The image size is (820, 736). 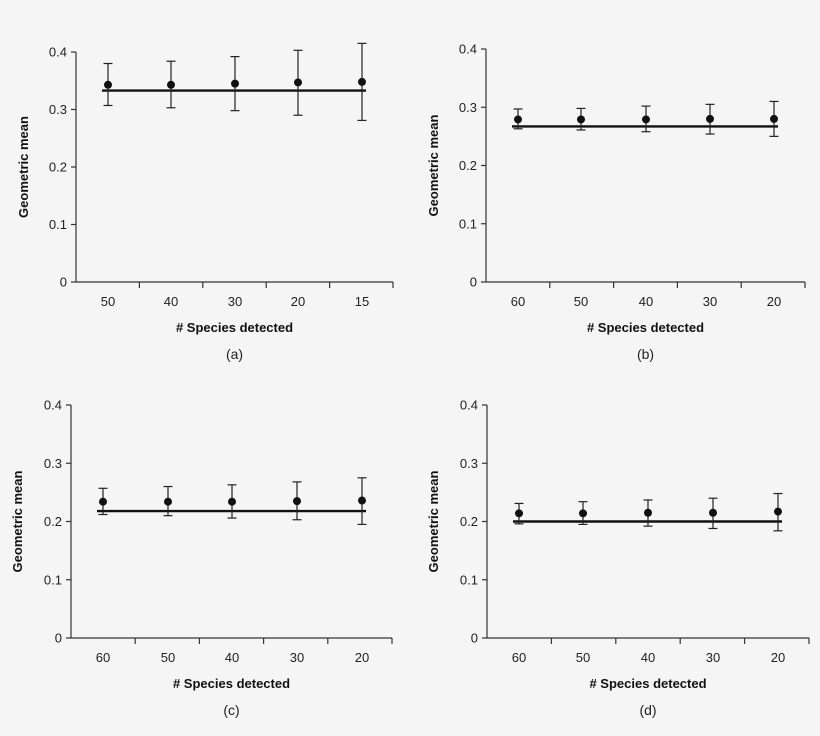 What do you see at coordinates (231, 710) in the screenshot?
I see `panel-label: (c)` at bounding box center [231, 710].